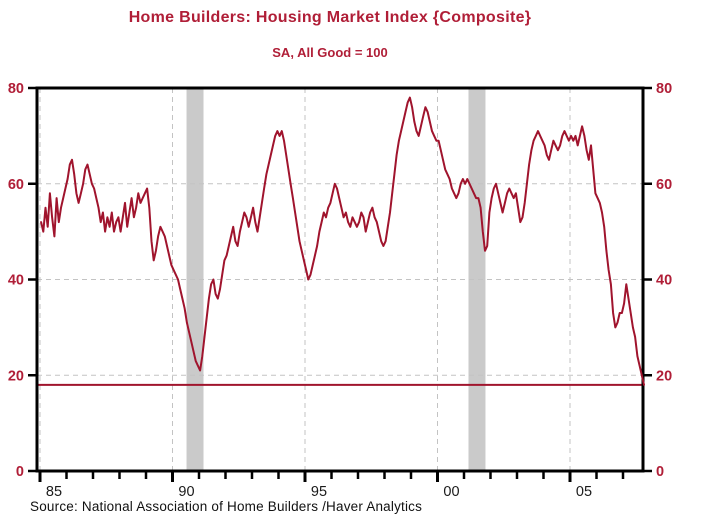 The width and height of the screenshot is (715, 522). What do you see at coordinates (319, 492) in the screenshot?
I see `x-axis-label: 95` at bounding box center [319, 492].